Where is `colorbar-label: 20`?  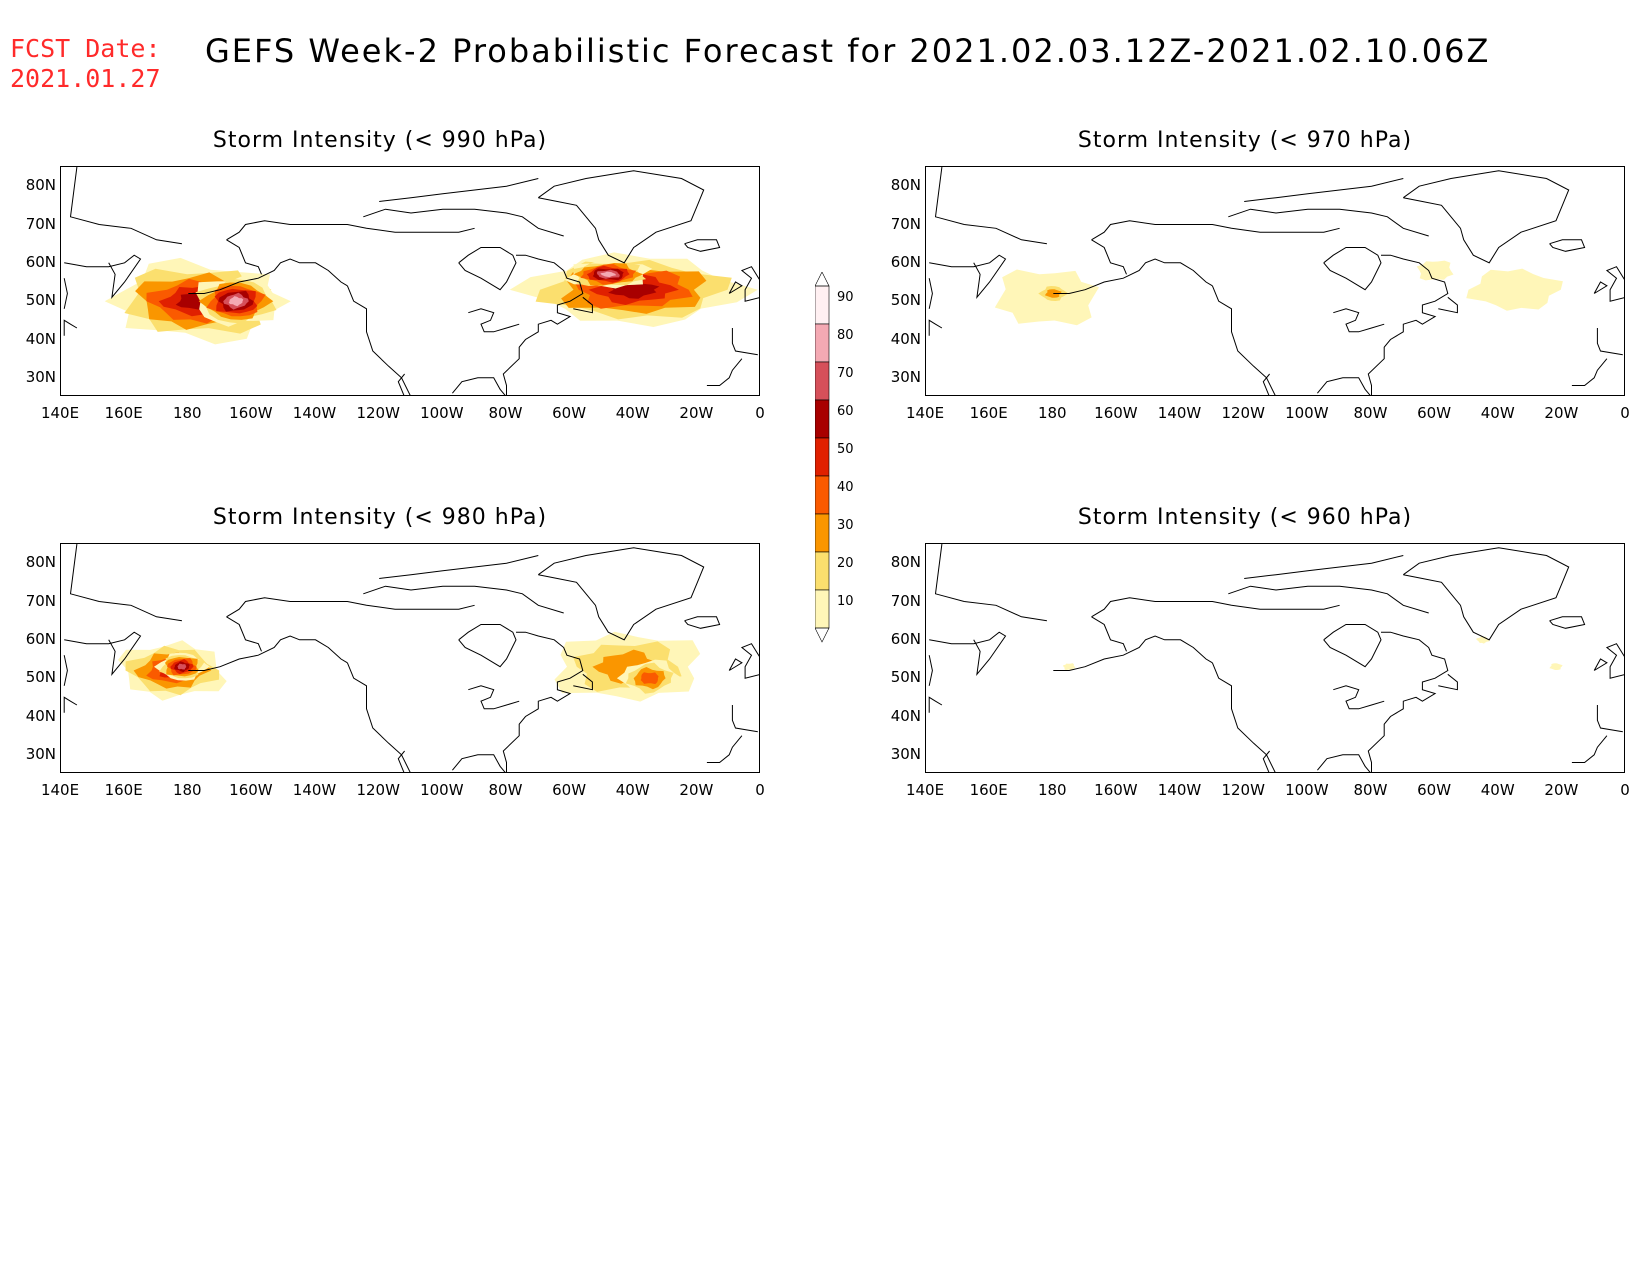 colorbar-label: 20 is located at coordinates (845, 563).